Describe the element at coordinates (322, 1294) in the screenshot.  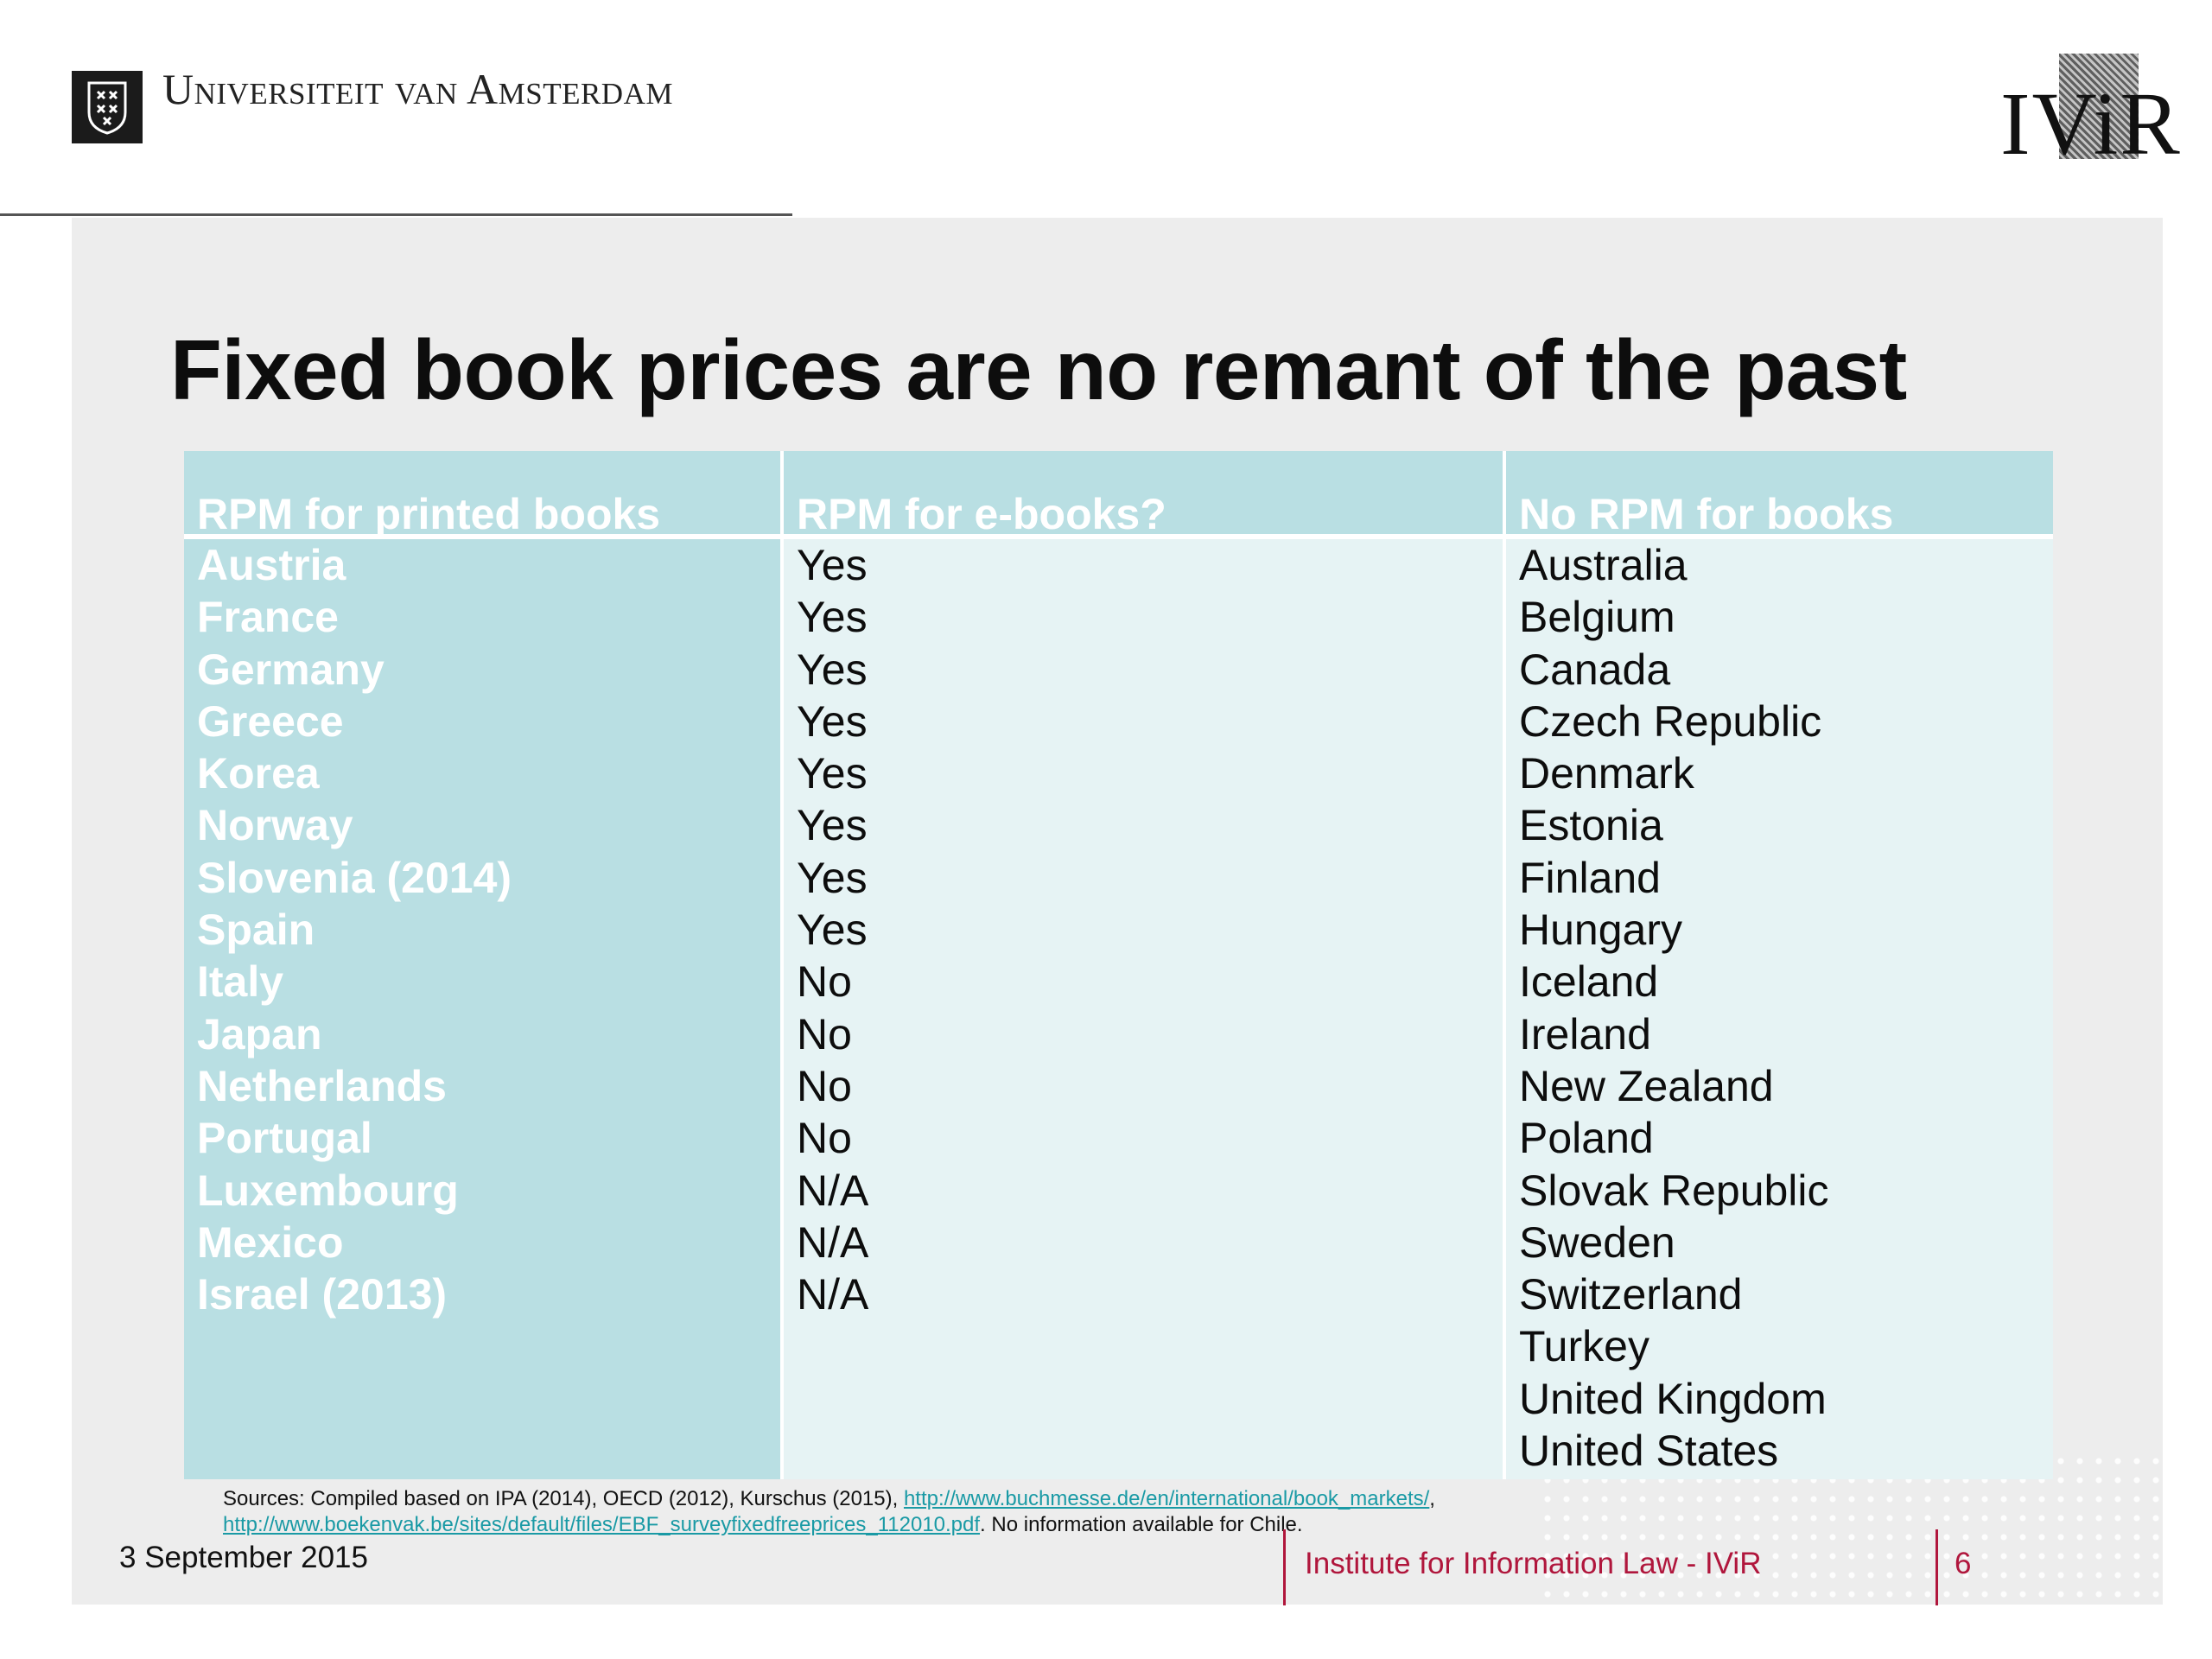
I see `table-cell: Israel (2013)` at that location.